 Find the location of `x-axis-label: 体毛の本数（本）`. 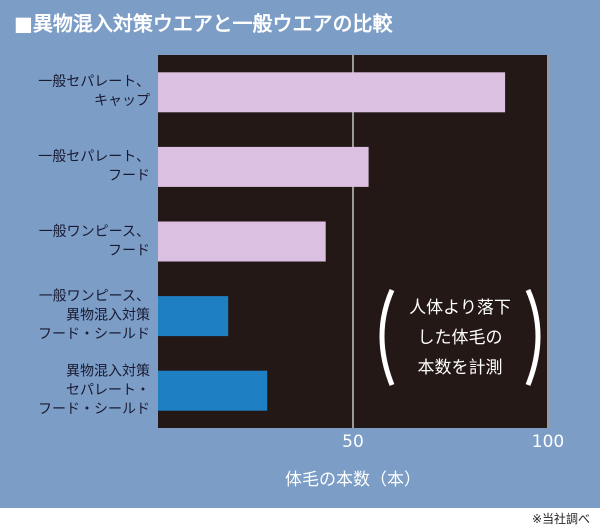

x-axis-label: 体毛の本数（本） is located at coordinates (353, 480).